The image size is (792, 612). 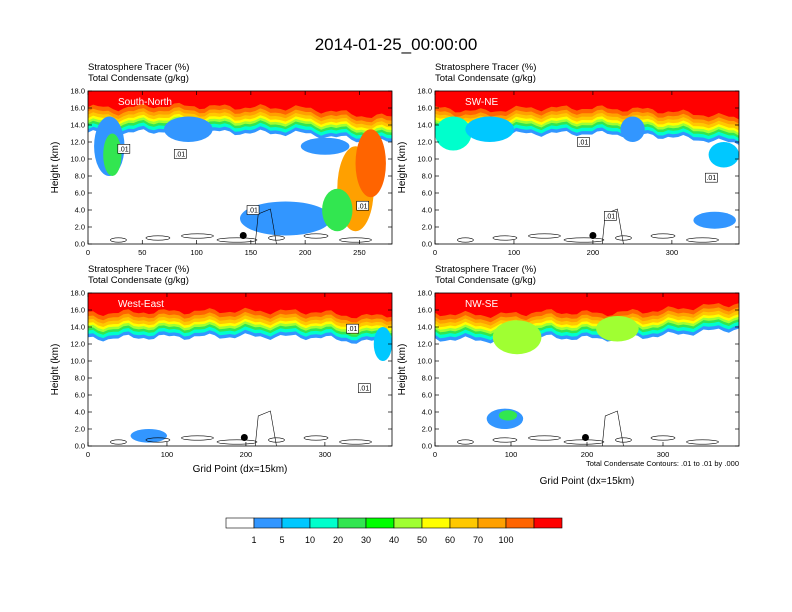 What do you see at coordinates (394, 531) in the screenshot?
I see `colorbar: 1 5 10 20 30 40 50 60 70 100` at bounding box center [394, 531].